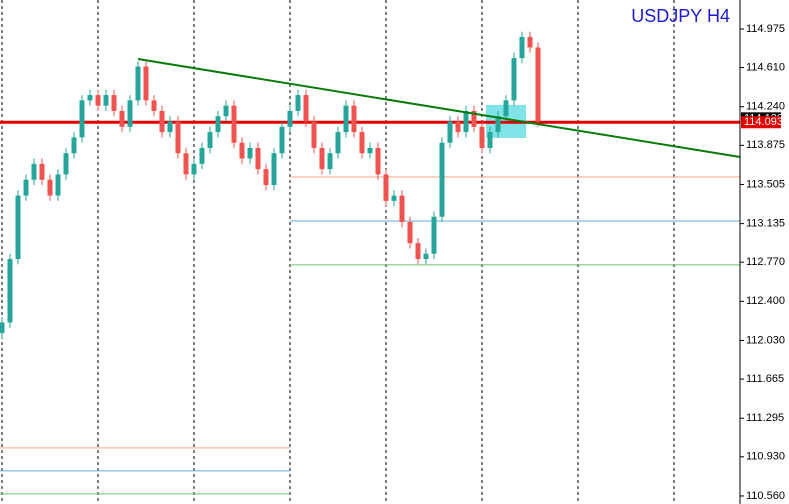 The width and height of the screenshot is (789, 504). What do you see at coordinates (765, 262) in the screenshot?
I see `y-tick-label: 112.770` at bounding box center [765, 262].